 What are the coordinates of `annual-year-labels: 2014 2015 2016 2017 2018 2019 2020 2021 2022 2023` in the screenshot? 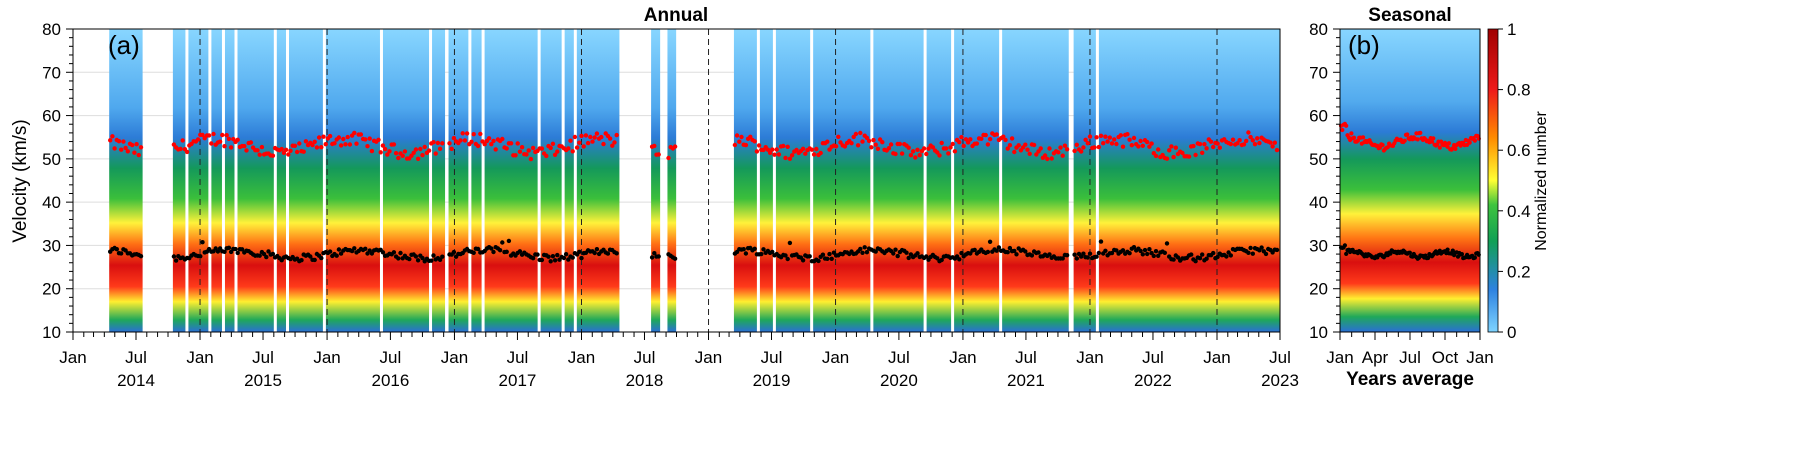 It's located at (708, 380).